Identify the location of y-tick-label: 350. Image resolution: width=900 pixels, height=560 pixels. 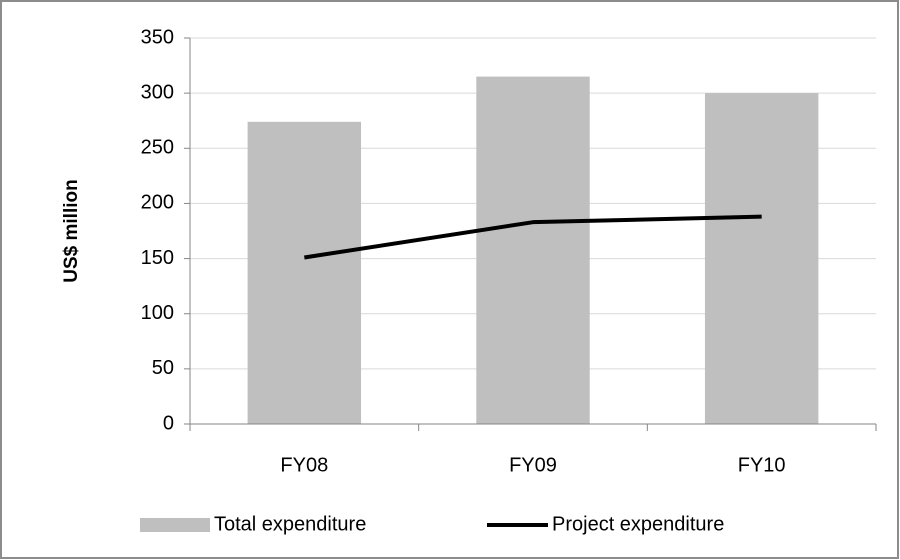
(157, 37).